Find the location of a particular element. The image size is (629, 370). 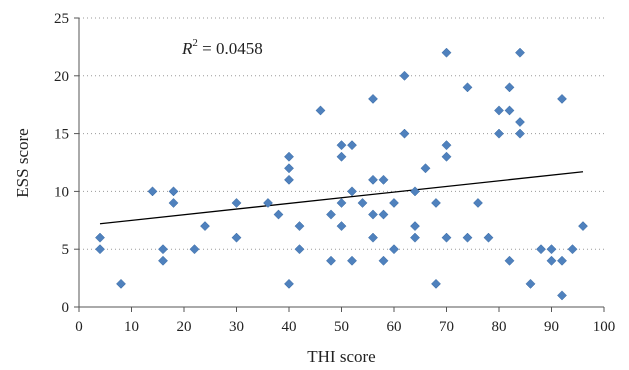

y-axis-label: ESS score is located at coordinates (22, 162).